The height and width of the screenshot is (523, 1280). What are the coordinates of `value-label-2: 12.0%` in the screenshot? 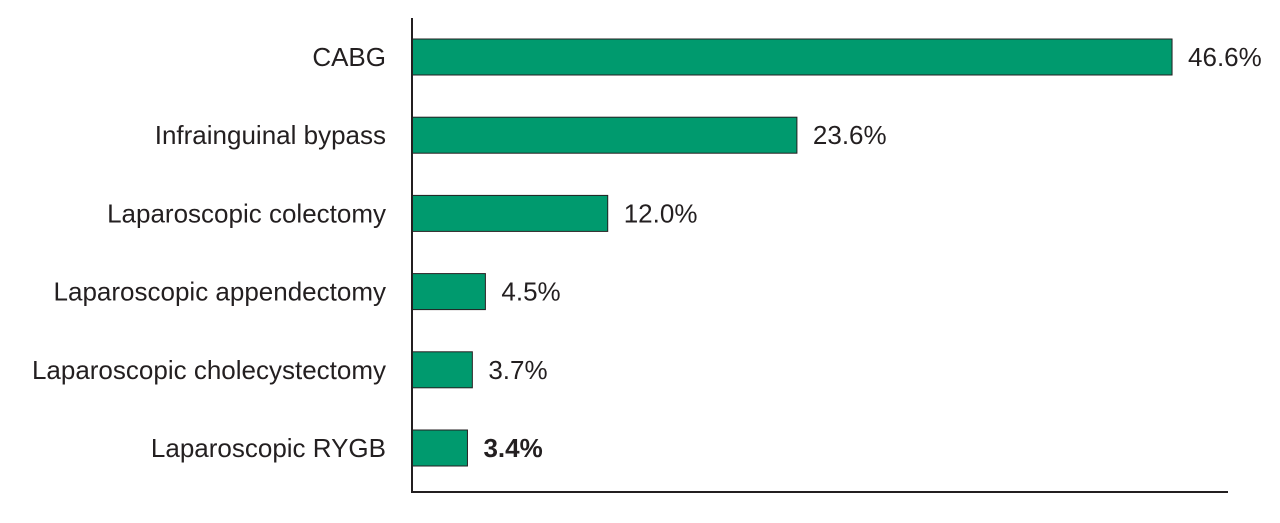 It's located at (661, 213).